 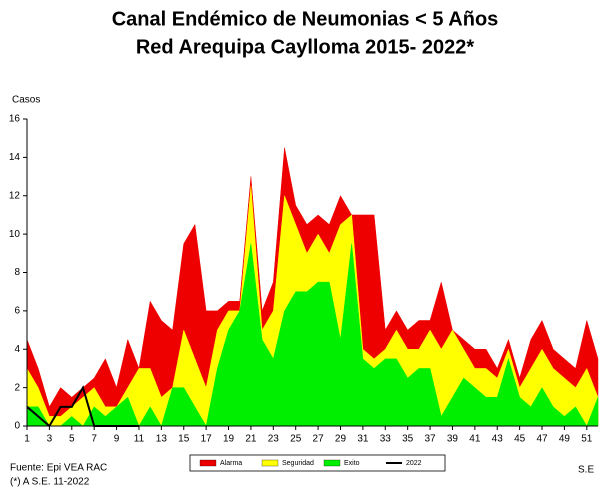 I want to click on y-tick-label: 6, so click(x=17, y=311).